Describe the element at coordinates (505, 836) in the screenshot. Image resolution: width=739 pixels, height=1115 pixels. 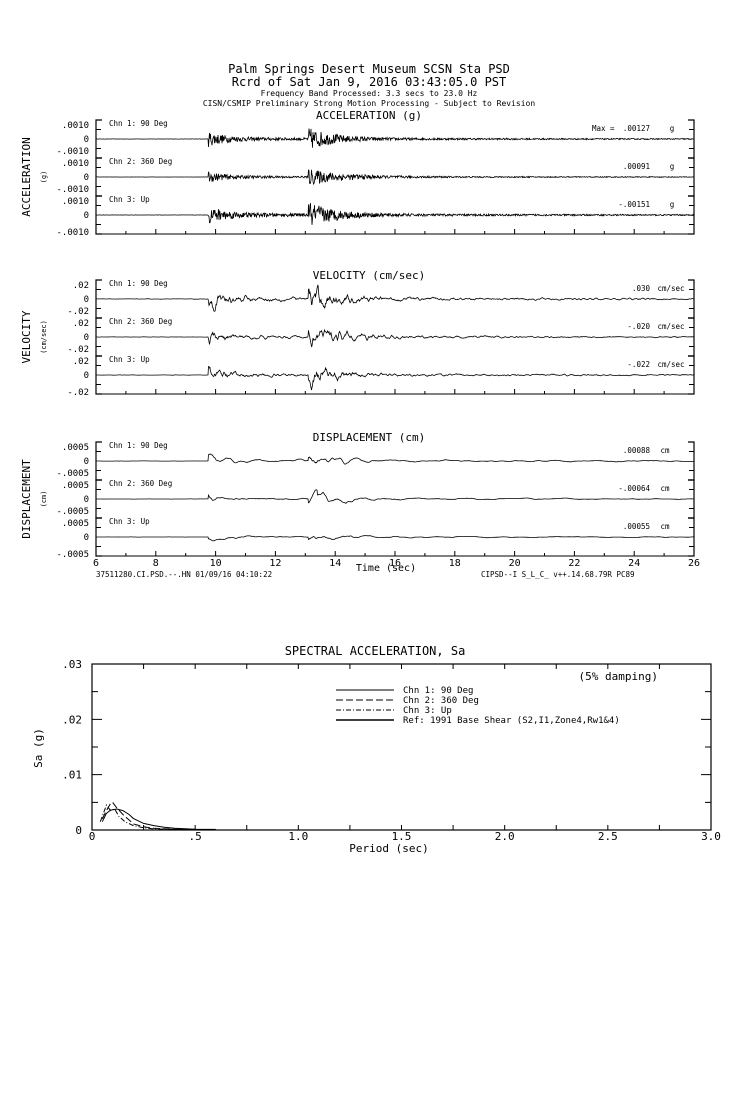
I see `x-tick-label: 2.0` at that location.